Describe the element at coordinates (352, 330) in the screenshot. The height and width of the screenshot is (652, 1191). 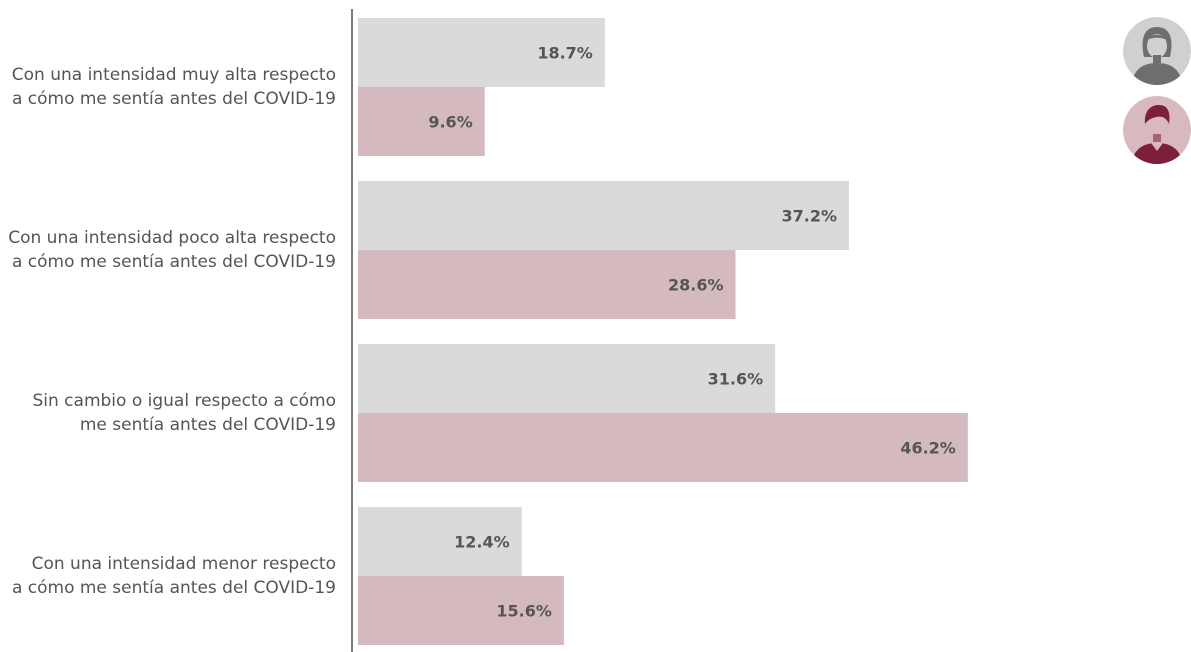
I see `y-axis-line` at that location.